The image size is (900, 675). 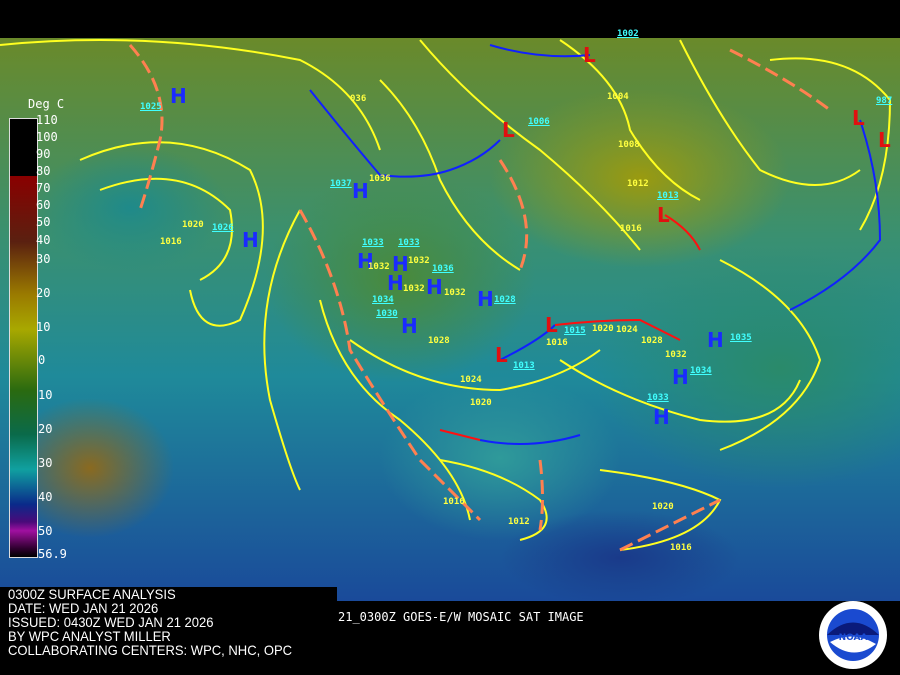 What do you see at coordinates (46, 104) in the screenshot?
I see `colorbar-unit: Deg C` at bounding box center [46, 104].